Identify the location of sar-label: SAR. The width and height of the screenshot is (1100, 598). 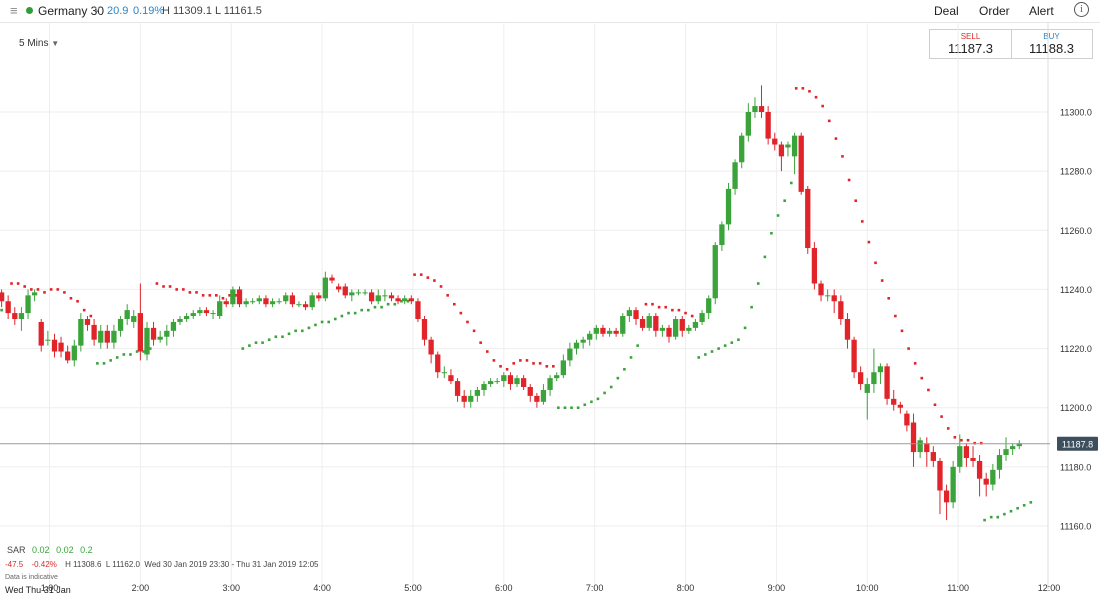
(16, 550).